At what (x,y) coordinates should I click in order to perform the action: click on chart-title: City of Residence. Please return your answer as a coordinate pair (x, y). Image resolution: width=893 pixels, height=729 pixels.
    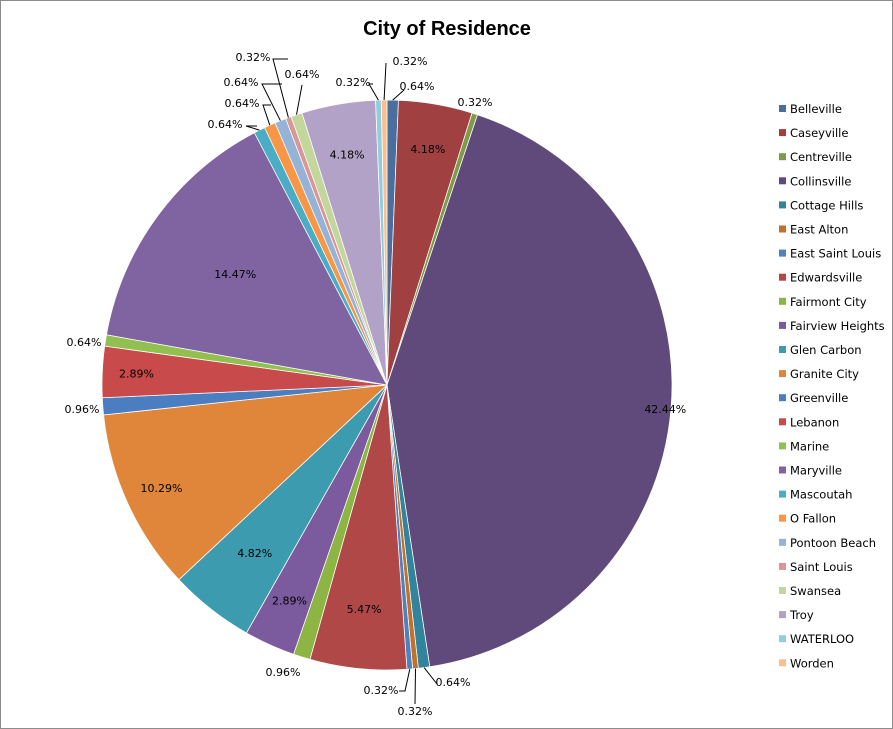
    Looking at the image, I should click on (447, 29).